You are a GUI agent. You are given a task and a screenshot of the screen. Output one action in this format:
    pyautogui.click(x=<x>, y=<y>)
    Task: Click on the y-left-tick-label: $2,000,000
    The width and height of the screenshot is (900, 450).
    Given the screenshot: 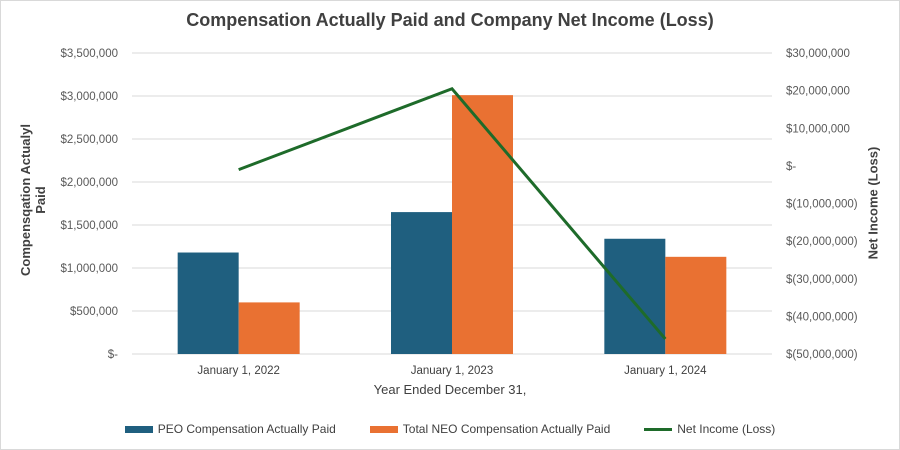 What is the action you would take?
    pyautogui.click(x=89, y=183)
    